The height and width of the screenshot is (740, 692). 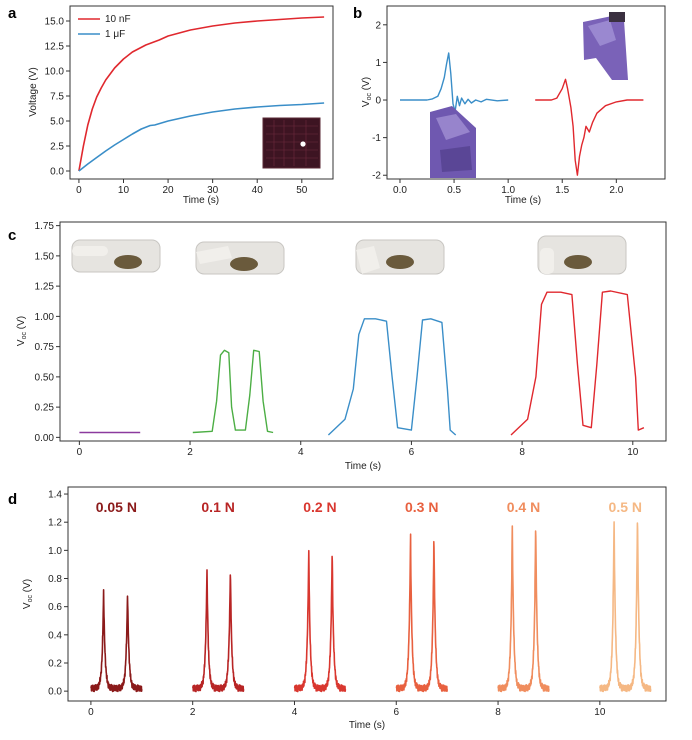 I want to click on panel-a-label: a, so click(x=12, y=13).